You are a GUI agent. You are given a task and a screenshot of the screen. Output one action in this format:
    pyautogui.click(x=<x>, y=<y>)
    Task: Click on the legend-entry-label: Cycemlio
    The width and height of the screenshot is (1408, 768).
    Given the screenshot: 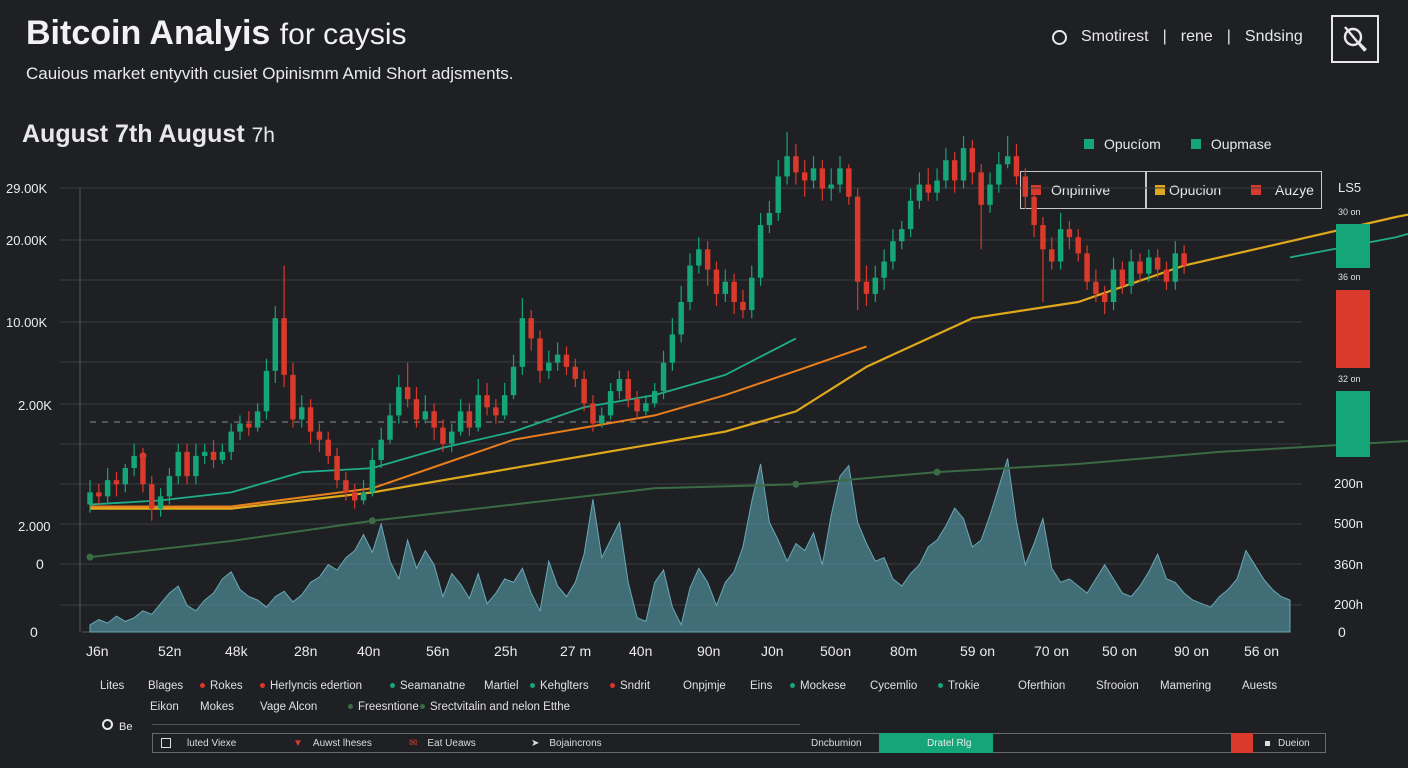 What is the action you would take?
    pyautogui.click(x=894, y=686)
    